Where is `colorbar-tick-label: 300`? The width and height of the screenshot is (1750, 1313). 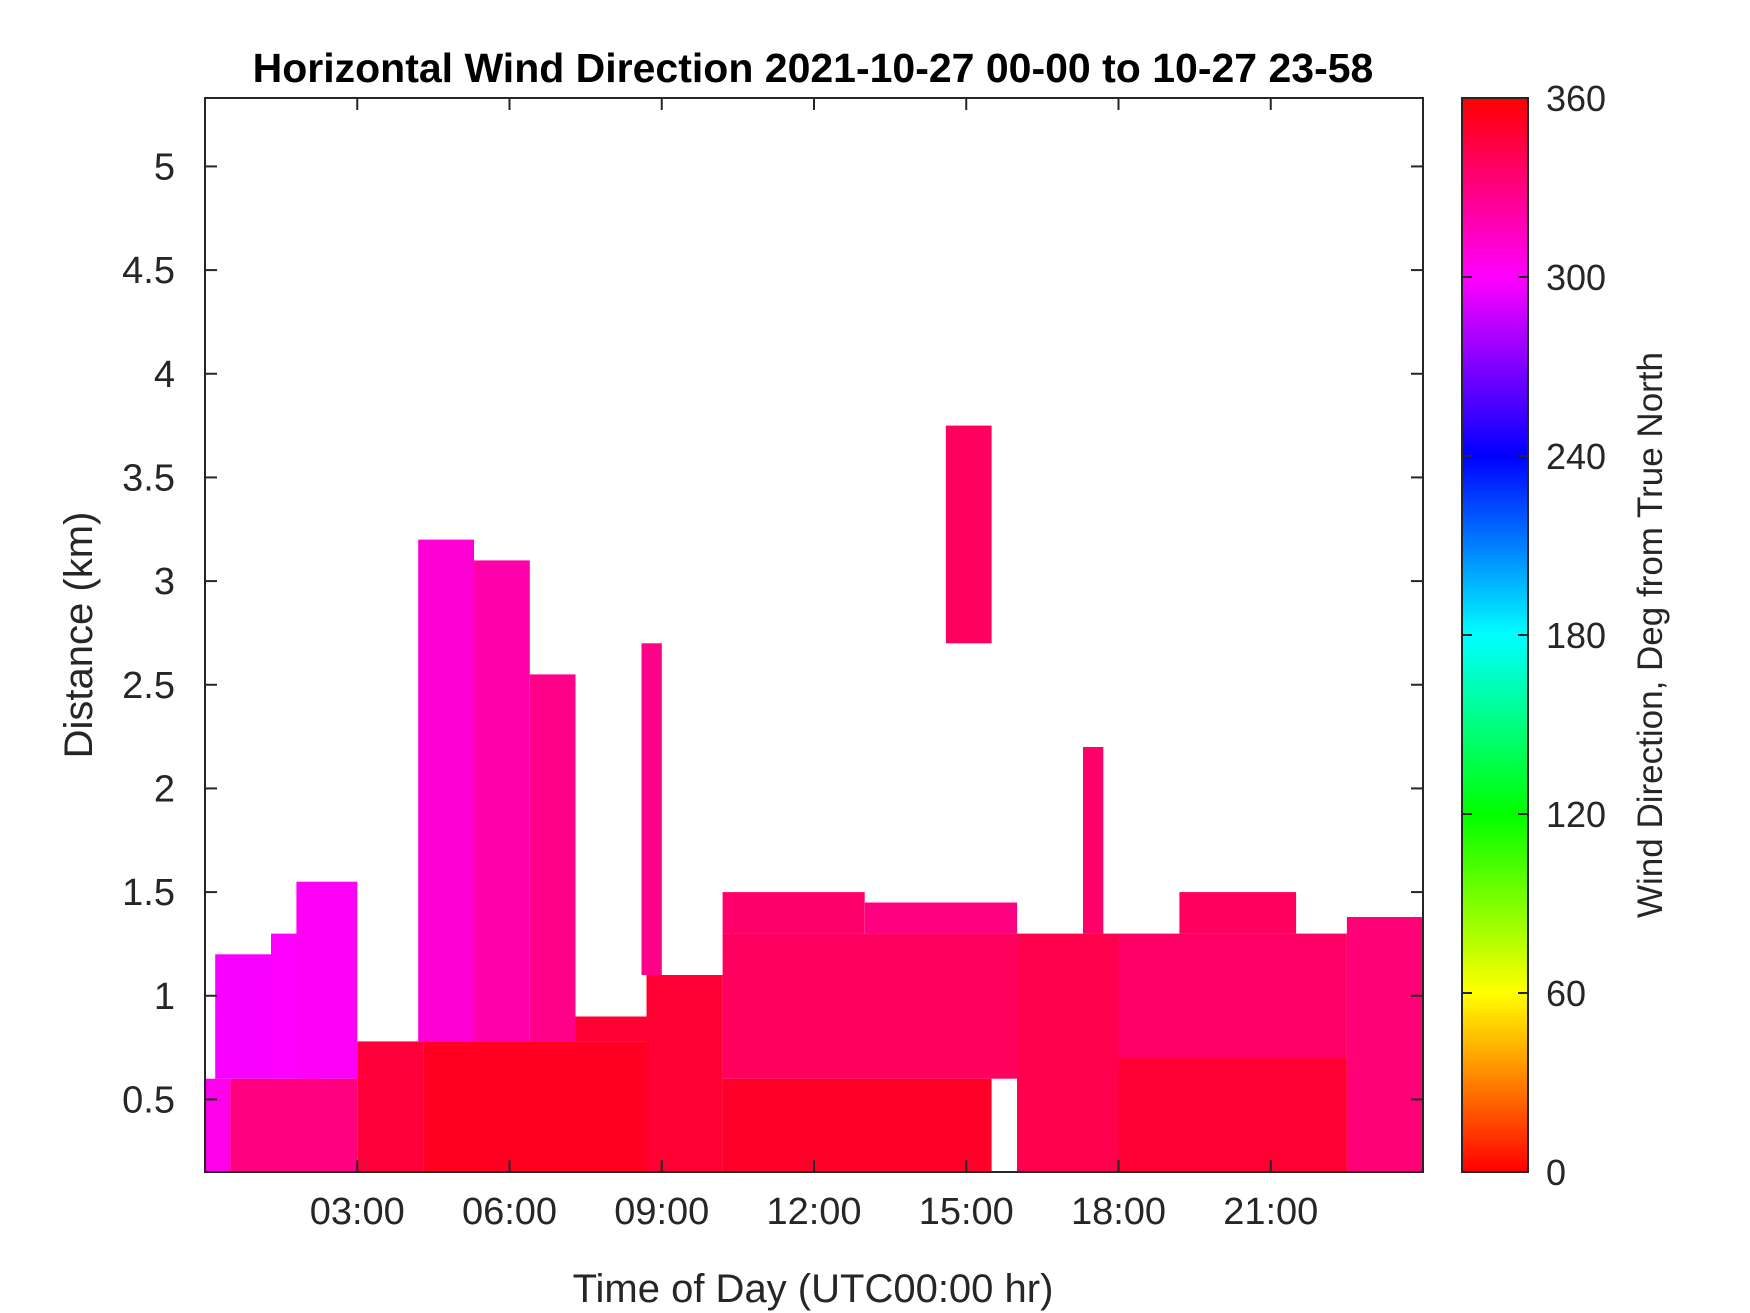
colorbar-tick-label: 300 is located at coordinates (1576, 277).